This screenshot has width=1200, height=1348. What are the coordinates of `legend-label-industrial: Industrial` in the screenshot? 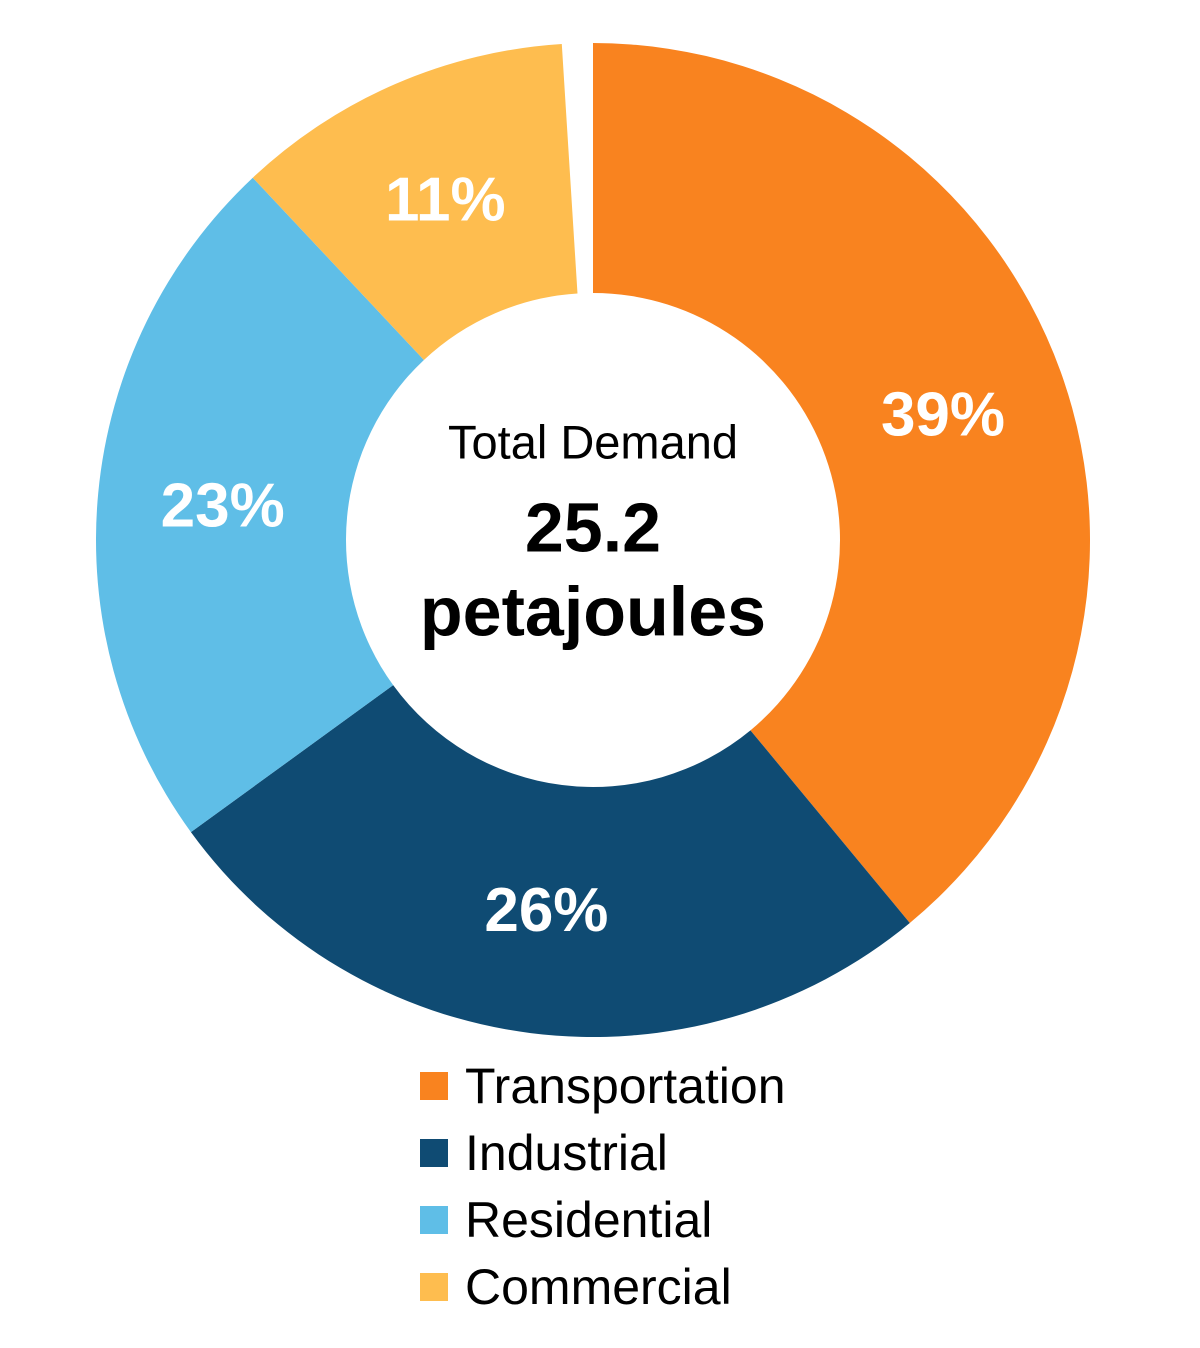 It's located at (566, 1152).